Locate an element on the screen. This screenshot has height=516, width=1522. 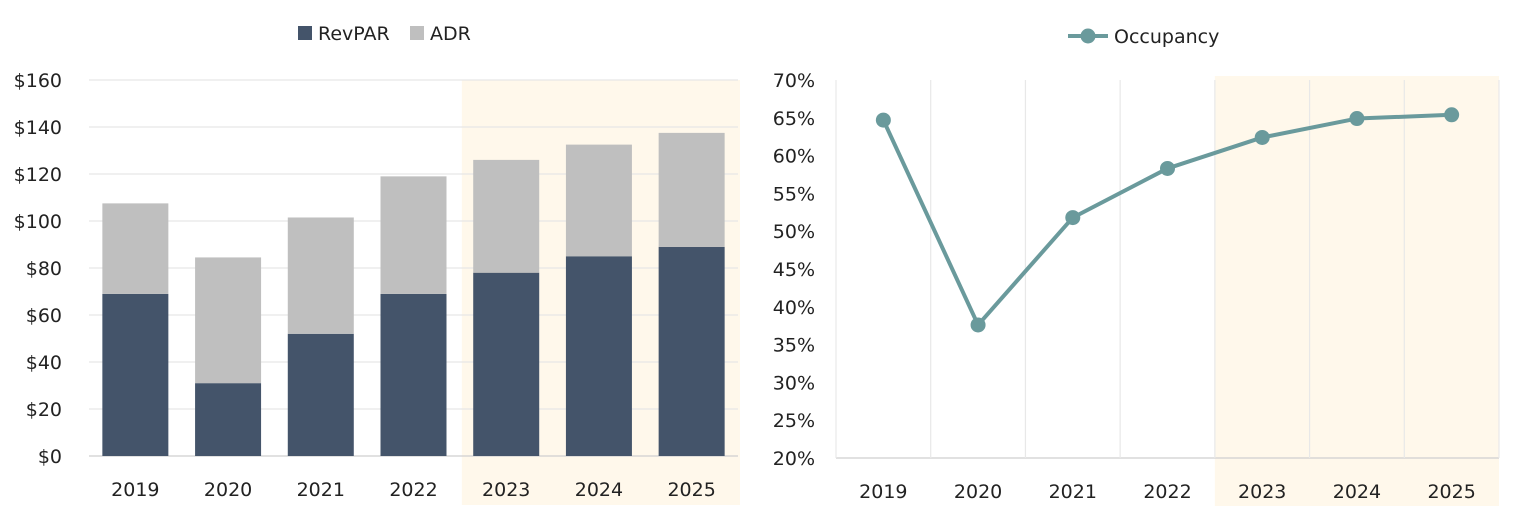
bar-revpar-2023 is located at coordinates (506, 364).